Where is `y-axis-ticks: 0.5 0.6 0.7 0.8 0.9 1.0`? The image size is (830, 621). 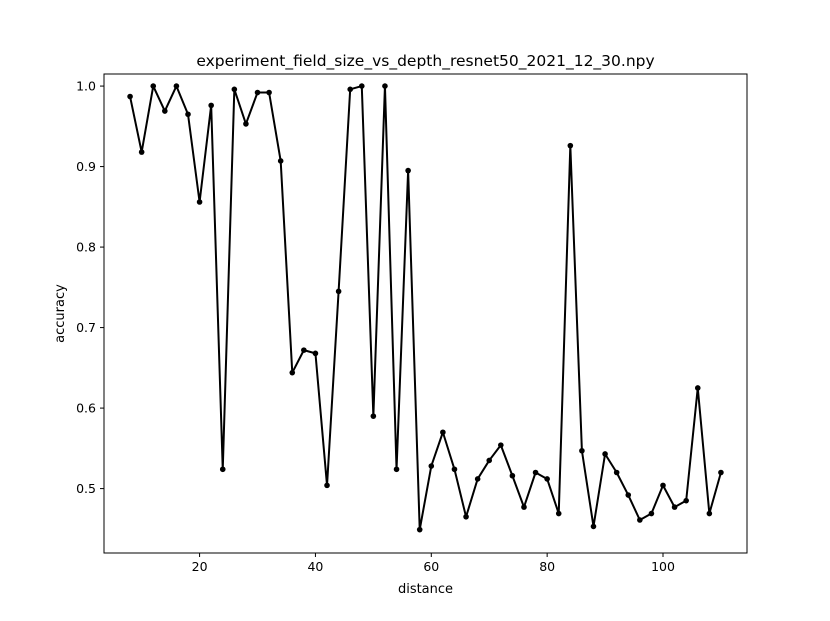
y-axis-ticks: 0.5 0.6 0.7 0.8 0.9 1.0 is located at coordinates (90, 287).